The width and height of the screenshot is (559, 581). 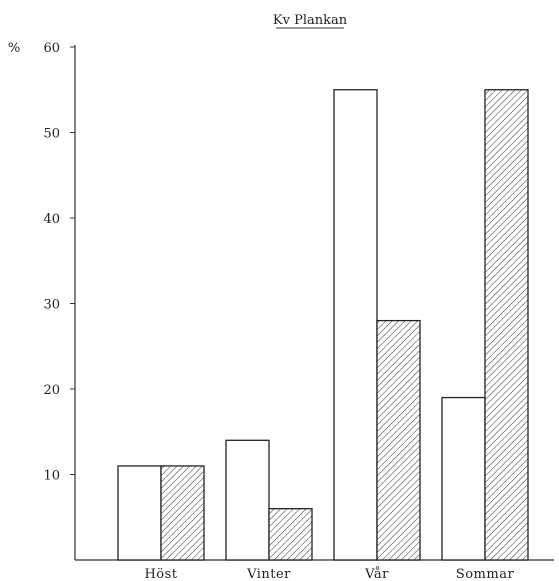 I want to click on bar-series-1-vår, so click(x=355, y=325).